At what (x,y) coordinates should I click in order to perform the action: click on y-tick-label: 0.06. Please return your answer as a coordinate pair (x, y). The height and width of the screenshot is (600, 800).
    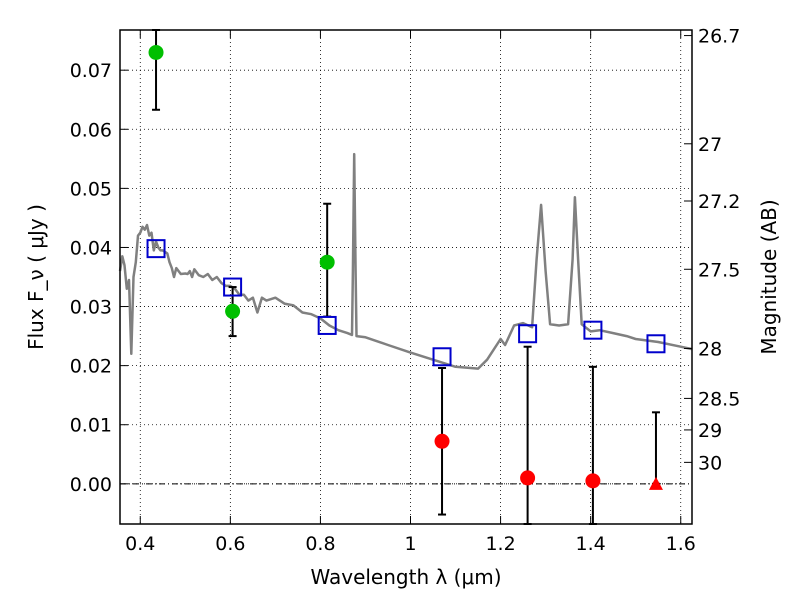
    Looking at the image, I should click on (91, 130).